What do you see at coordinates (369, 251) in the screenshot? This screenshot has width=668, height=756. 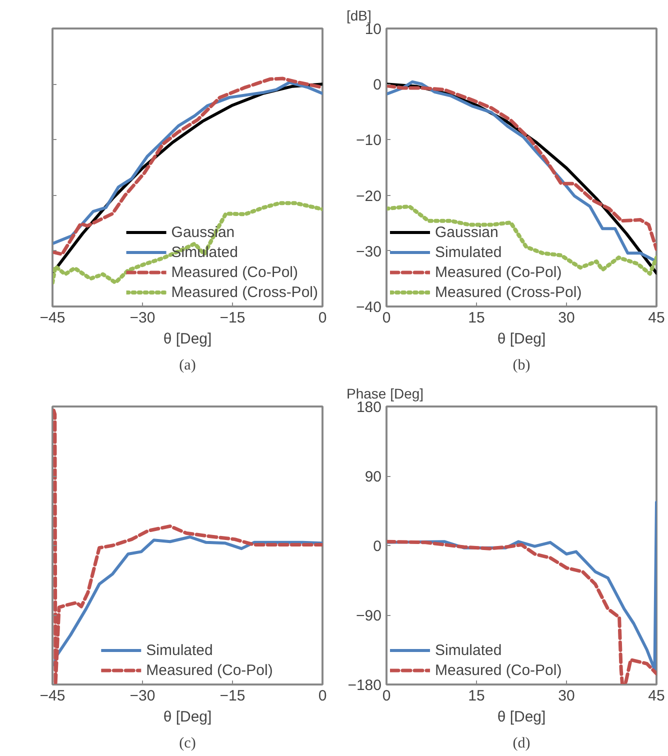 I see `y-tick-label: −30` at bounding box center [369, 251].